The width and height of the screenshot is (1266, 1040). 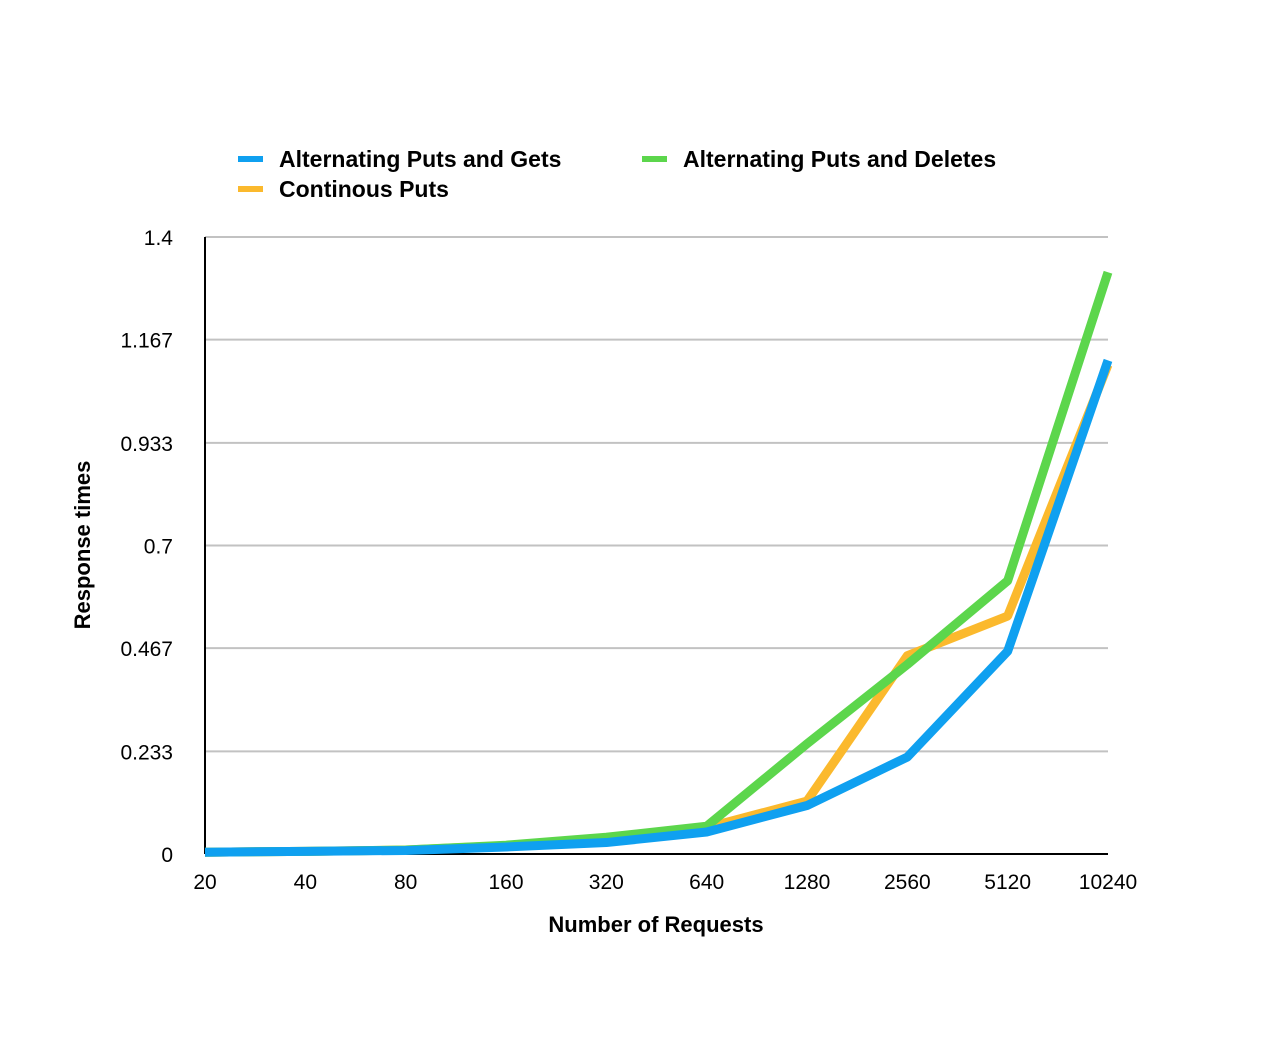 What do you see at coordinates (505, 882) in the screenshot?
I see `x-tick-label: 160` at bounding box center [505, 882].